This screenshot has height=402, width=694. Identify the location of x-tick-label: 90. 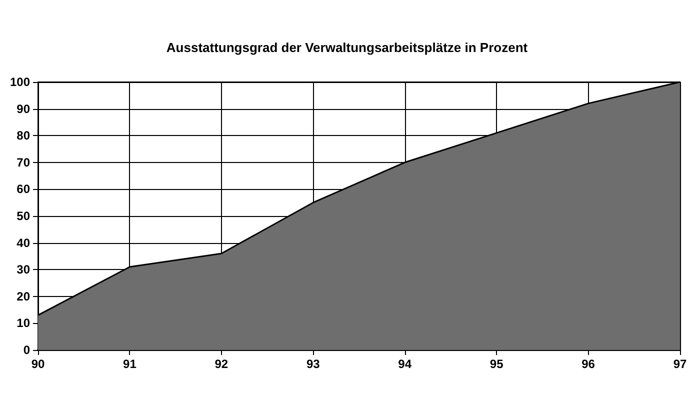
(38, 364).